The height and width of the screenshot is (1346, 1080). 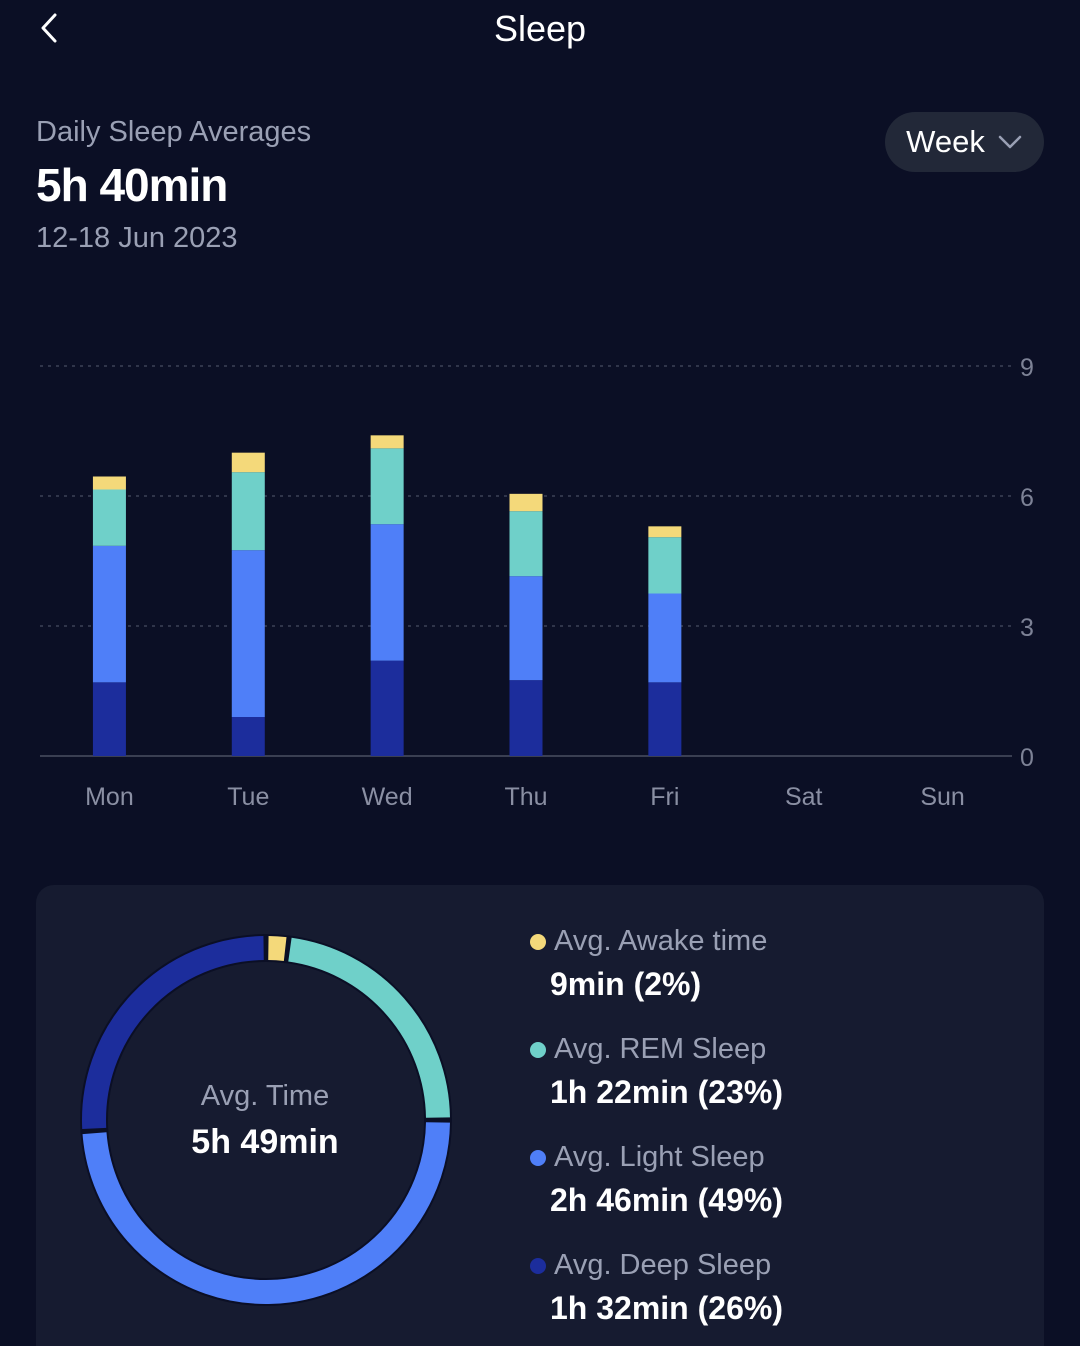 I want to click on period-select: Week, so click(x=964, y=142).